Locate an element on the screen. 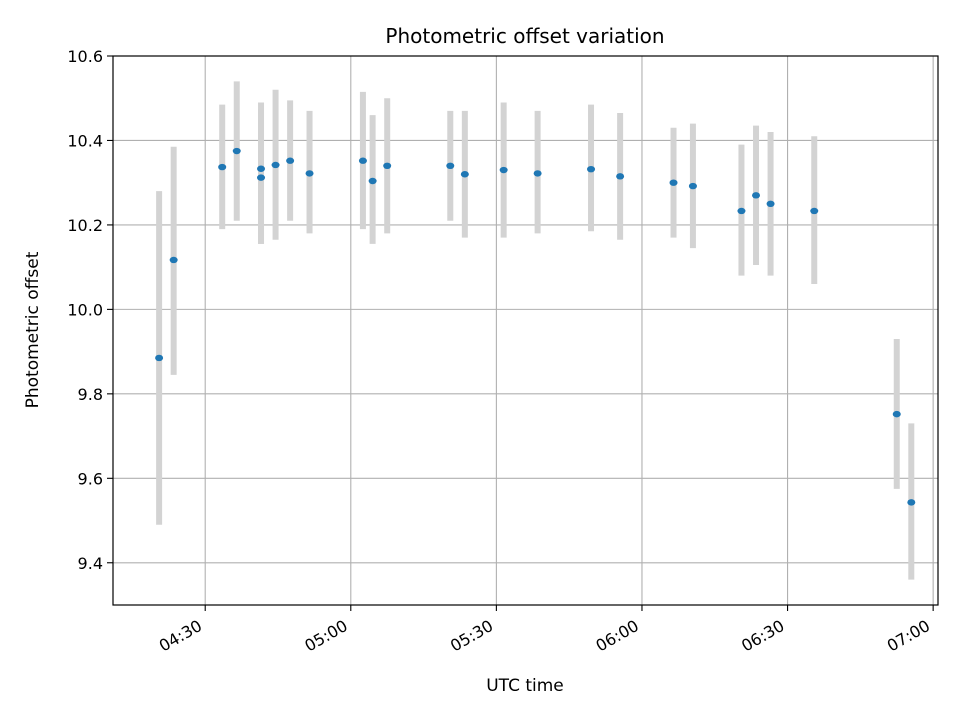 This screenshot has height=720, width=960. y-tick-label: 9.4 is located at coordinates (90, 563).